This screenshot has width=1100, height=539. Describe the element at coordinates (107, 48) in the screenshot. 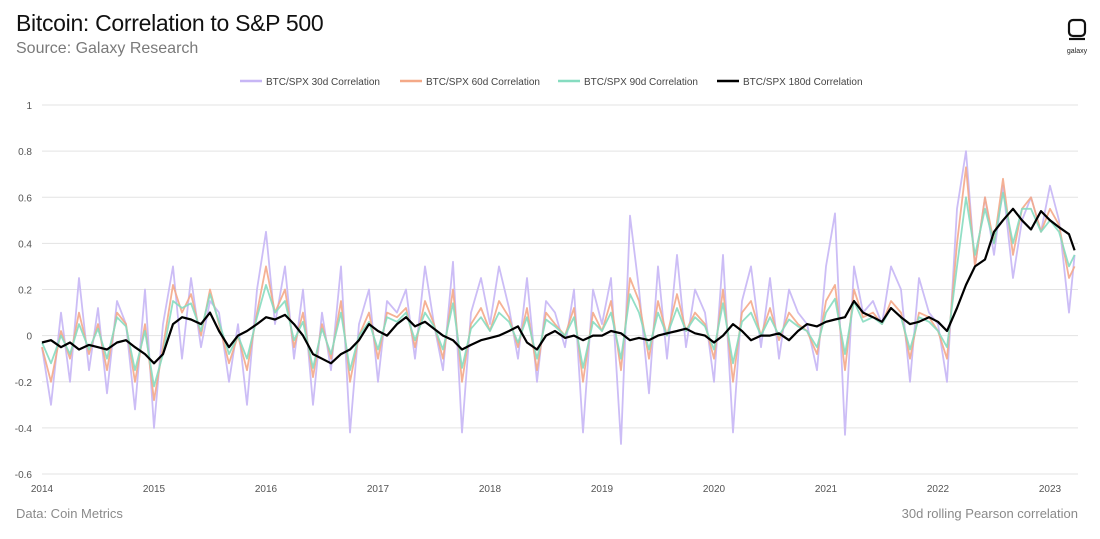

I see `chart-subtitle: Source: Galaxy Research` at that location.